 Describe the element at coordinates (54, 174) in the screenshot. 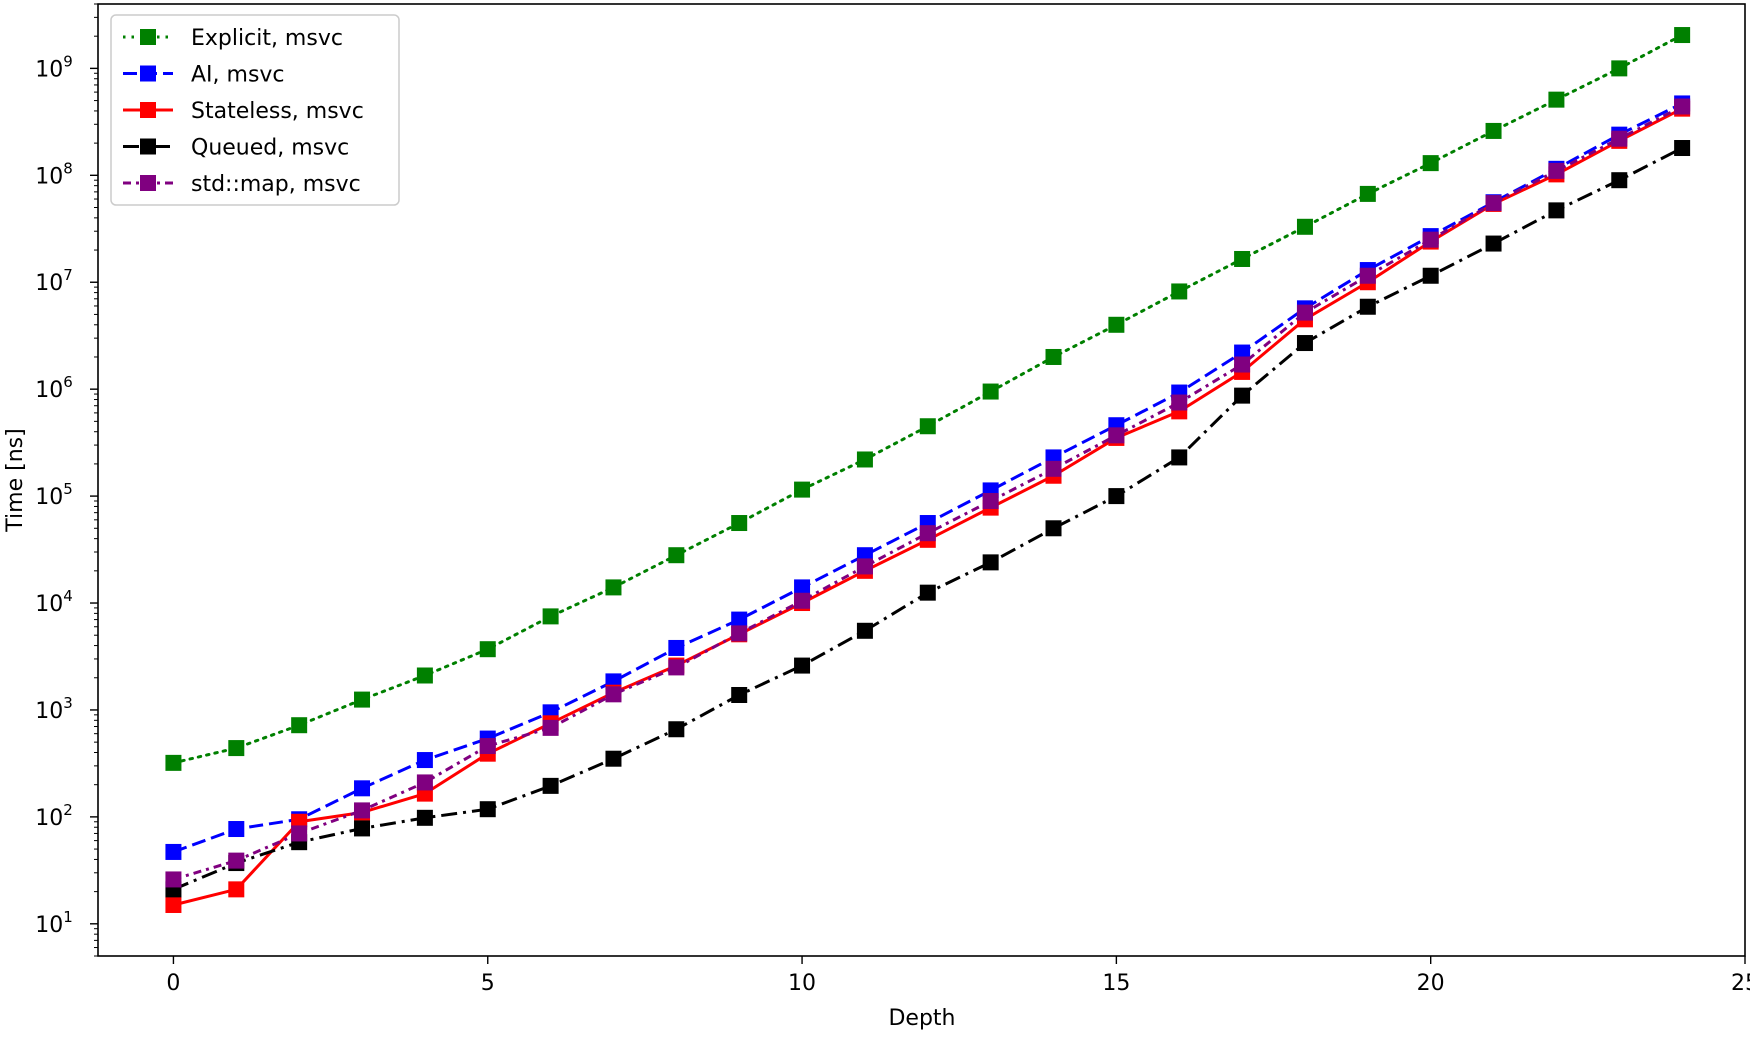

I see `y-tick-label: 10⁸` at that location.